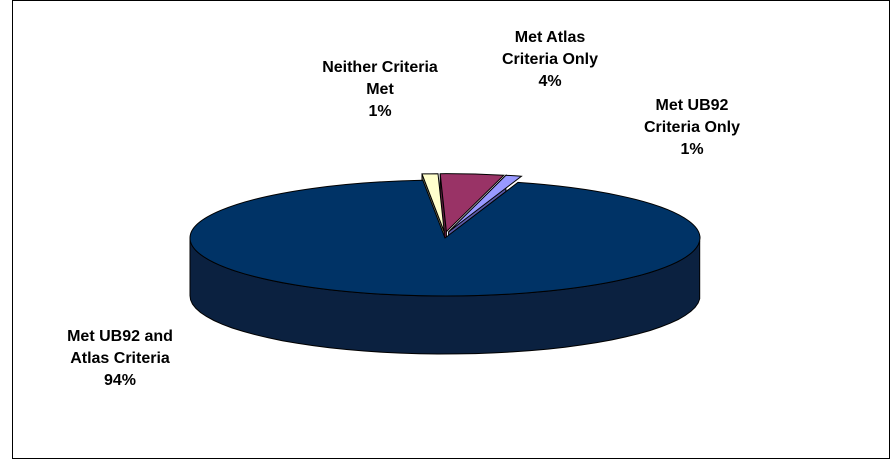  I want to click on slice-label-met-both-line2: Atlas Criteria, so click(120, 358).